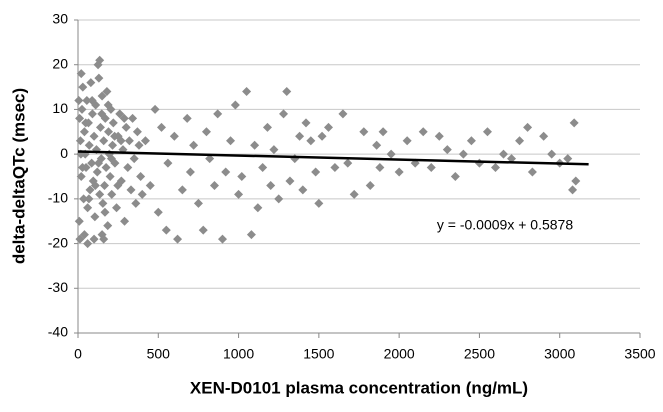 This screenshot has height=412, width=663. Describe the element at coordinates (60, 19) in the screenshot. I see `y-tick-label: 30` at that location.